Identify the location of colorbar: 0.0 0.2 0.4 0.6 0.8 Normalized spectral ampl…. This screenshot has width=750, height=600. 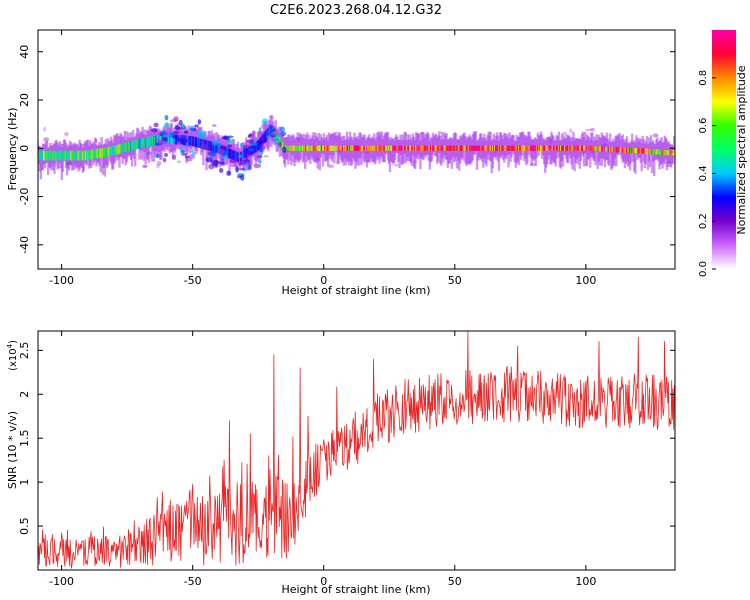
(723, 153).